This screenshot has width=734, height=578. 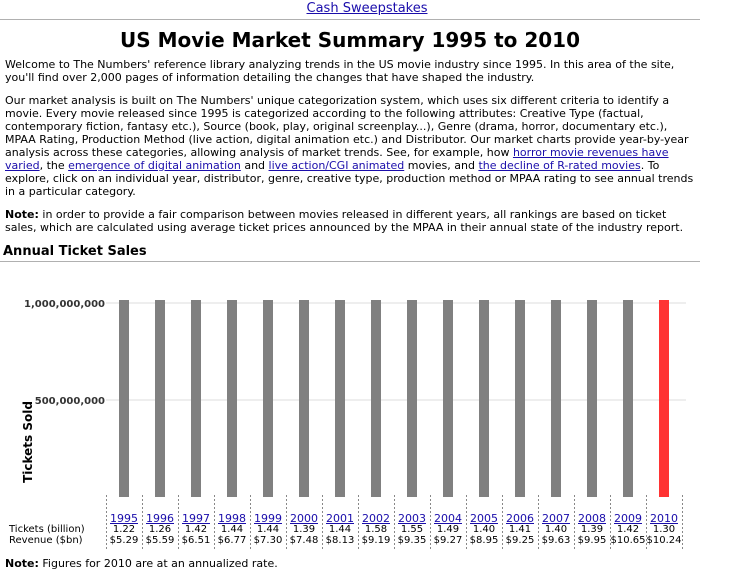 What do you see at coordinates (448, 529) in the screenshot?
I see `tickets-cell: 1.49` at bounding box center [448, 529].